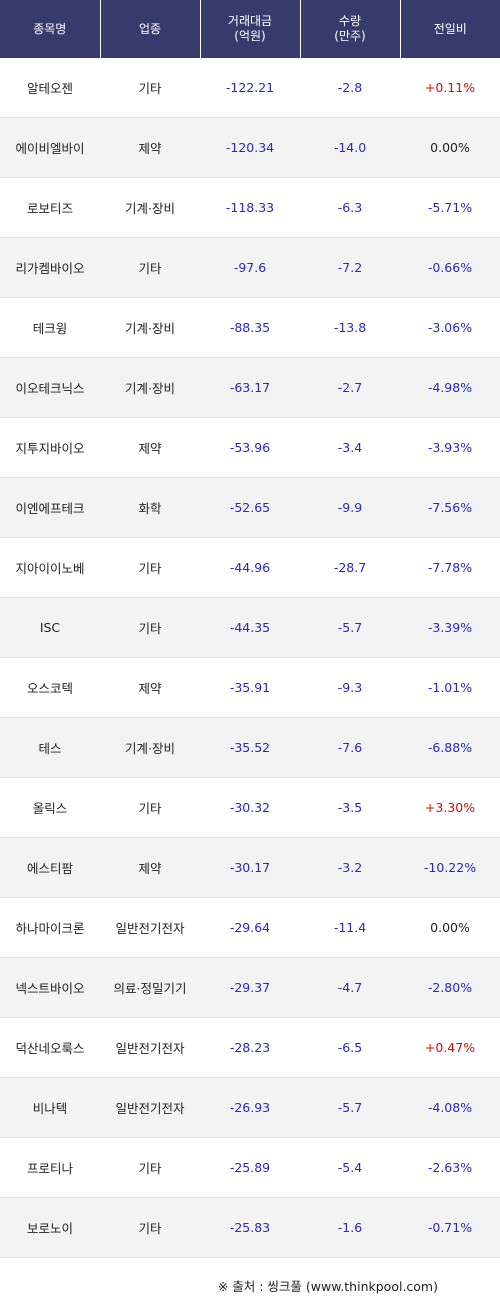 This screenshot has height=1312, width=500. What do you see at coordinates (350, 627) in the screenshot?
I see `volume-cell: -5.7` at bounding box center [350, 627].